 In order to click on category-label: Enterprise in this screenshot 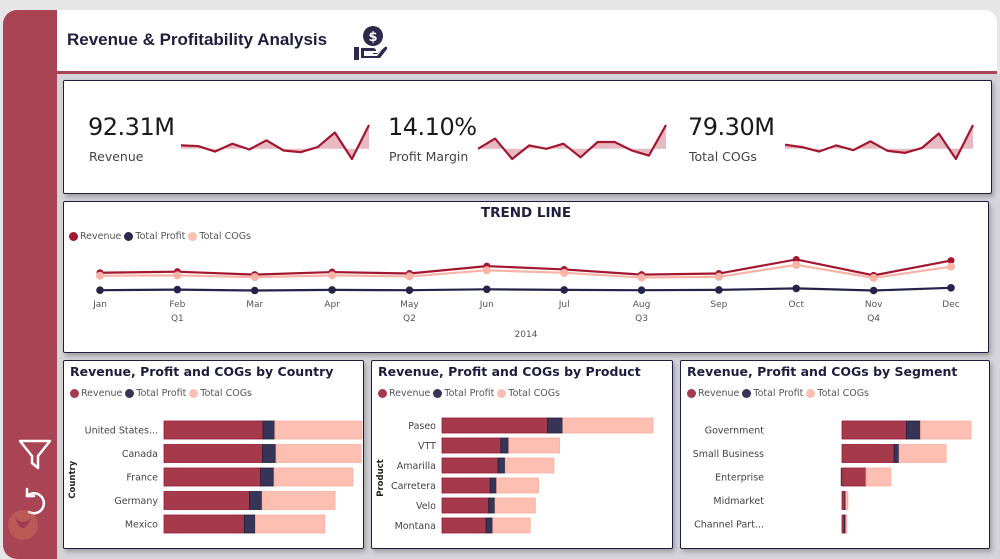, I will do `click(739, 478)`.